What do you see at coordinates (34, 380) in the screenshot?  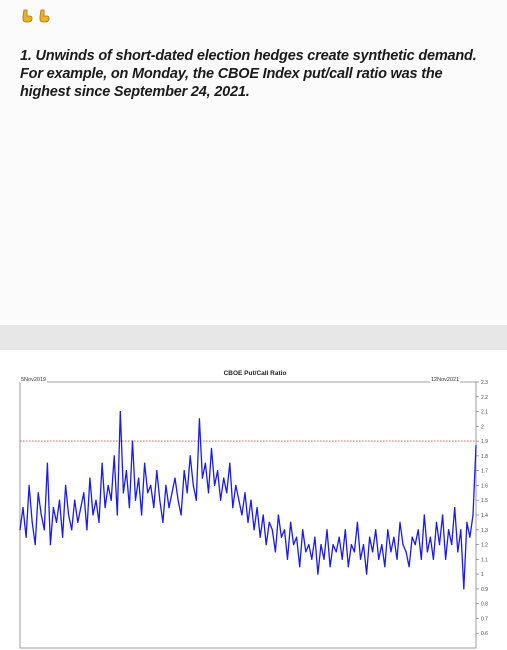 I see `start-date-label: 5Nov2019` at bounding box center [34, 380].